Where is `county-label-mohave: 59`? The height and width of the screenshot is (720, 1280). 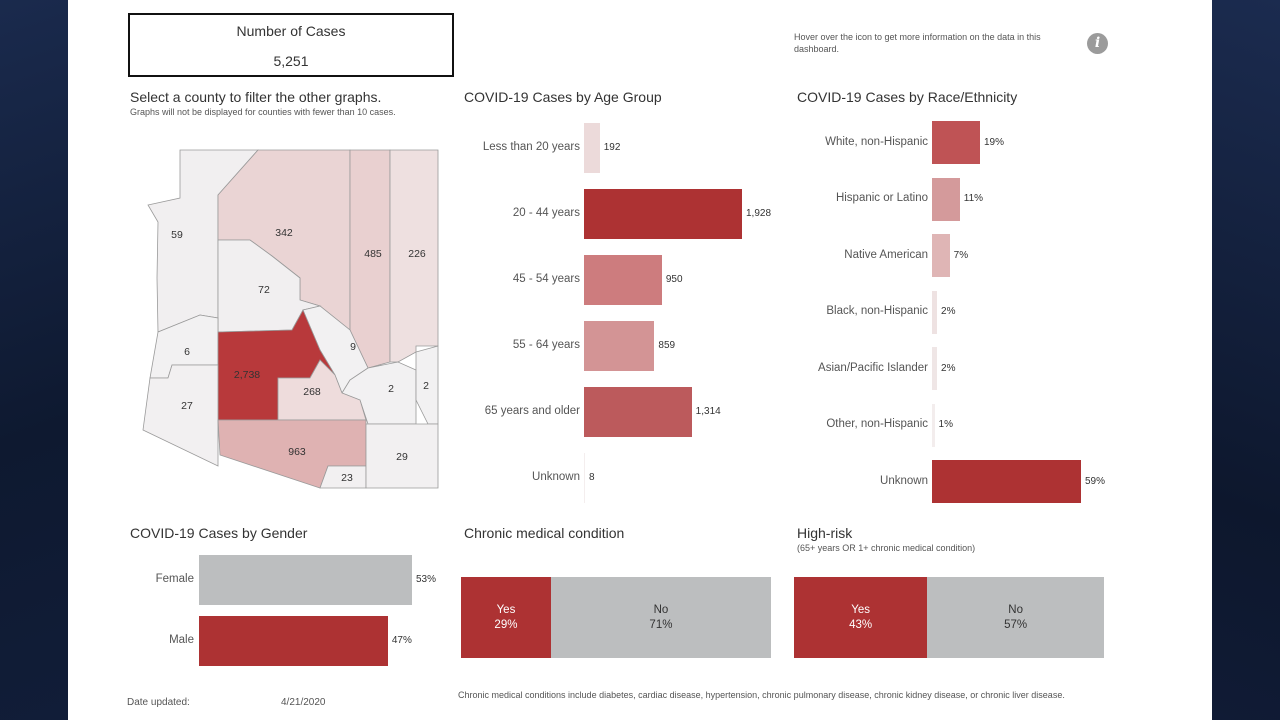
county-label-mohave: 59 is located at coordinates (177, 235).